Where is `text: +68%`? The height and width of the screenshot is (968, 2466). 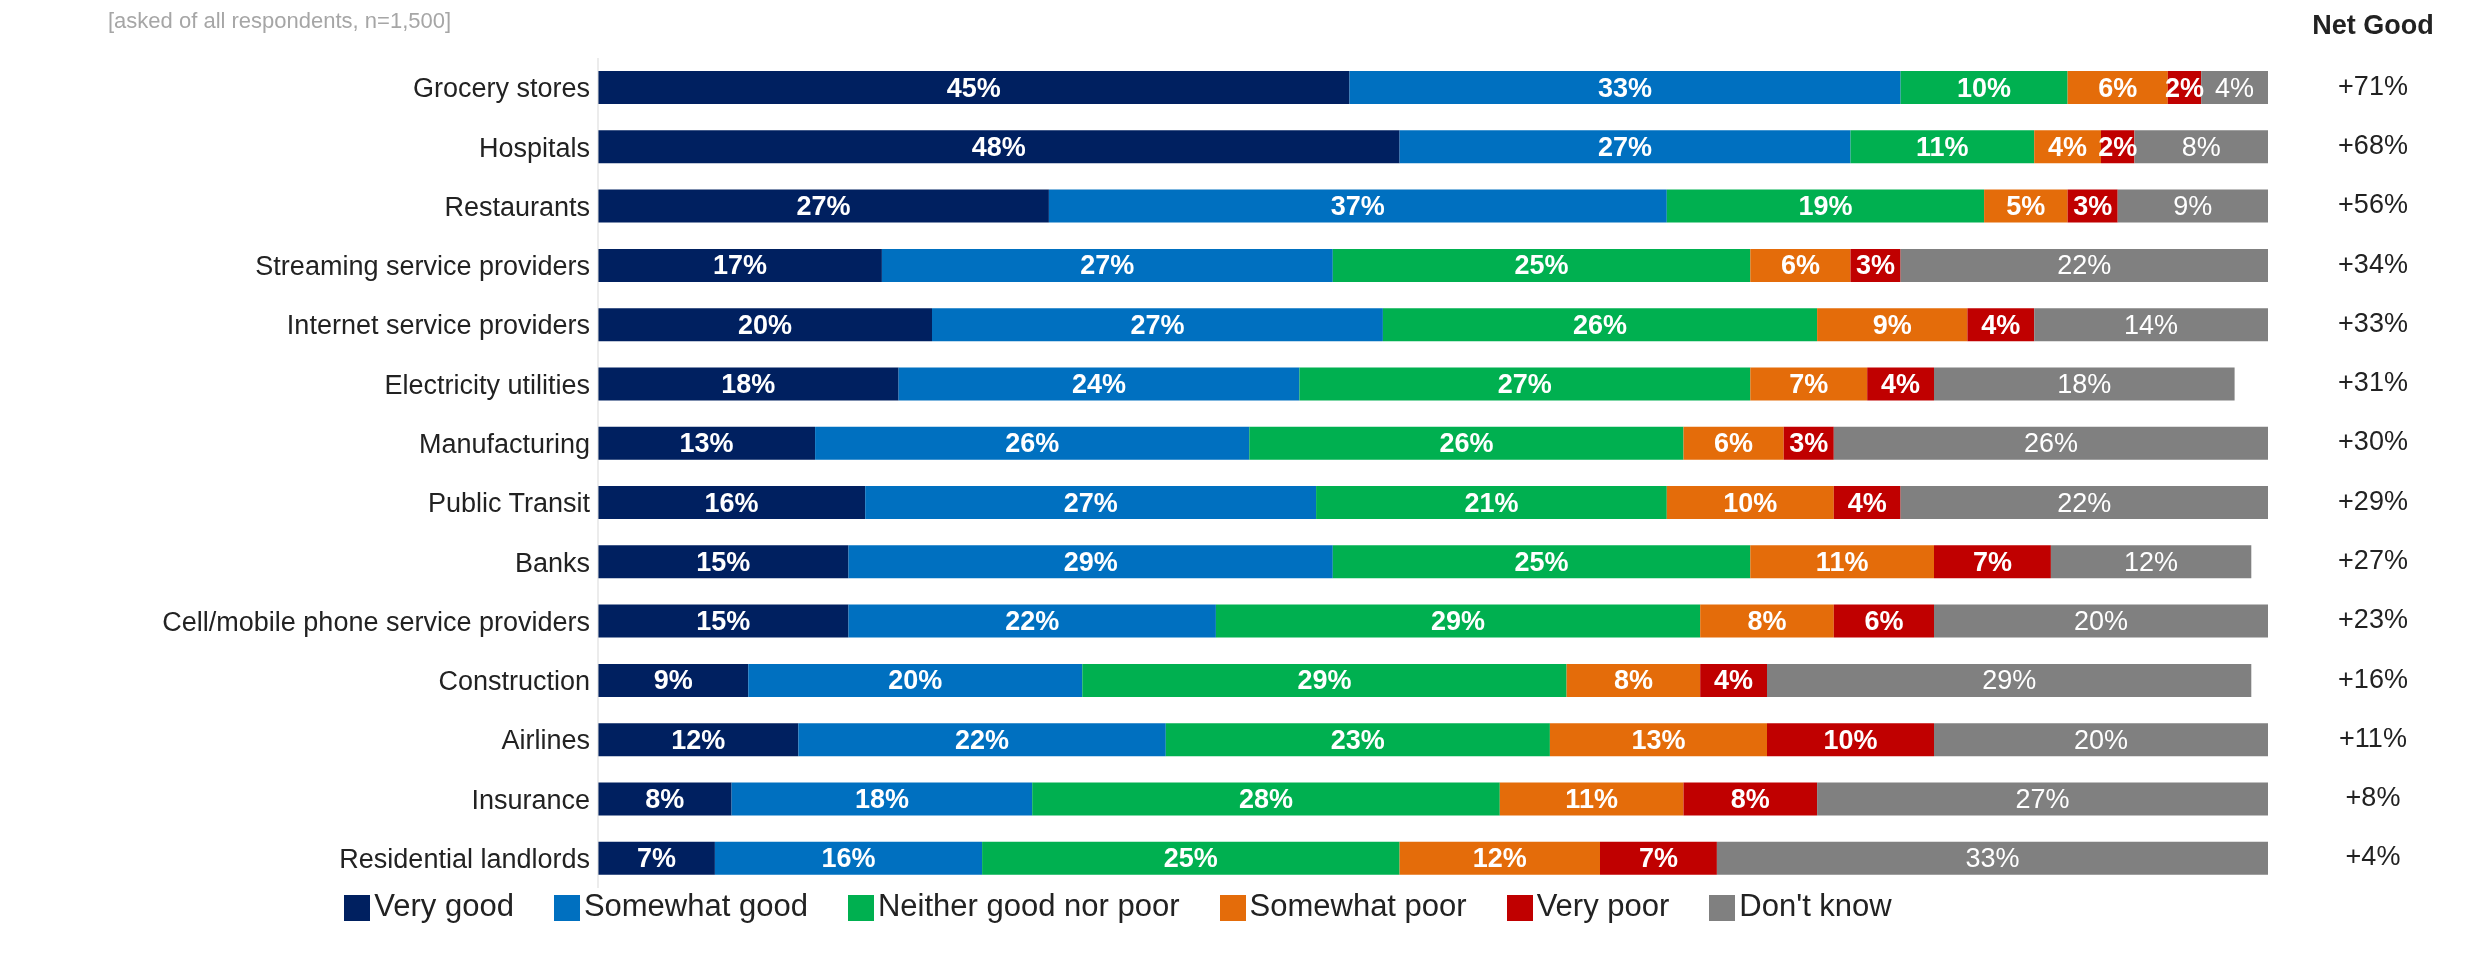
text: +68% is located at coordinates (2373, 145).